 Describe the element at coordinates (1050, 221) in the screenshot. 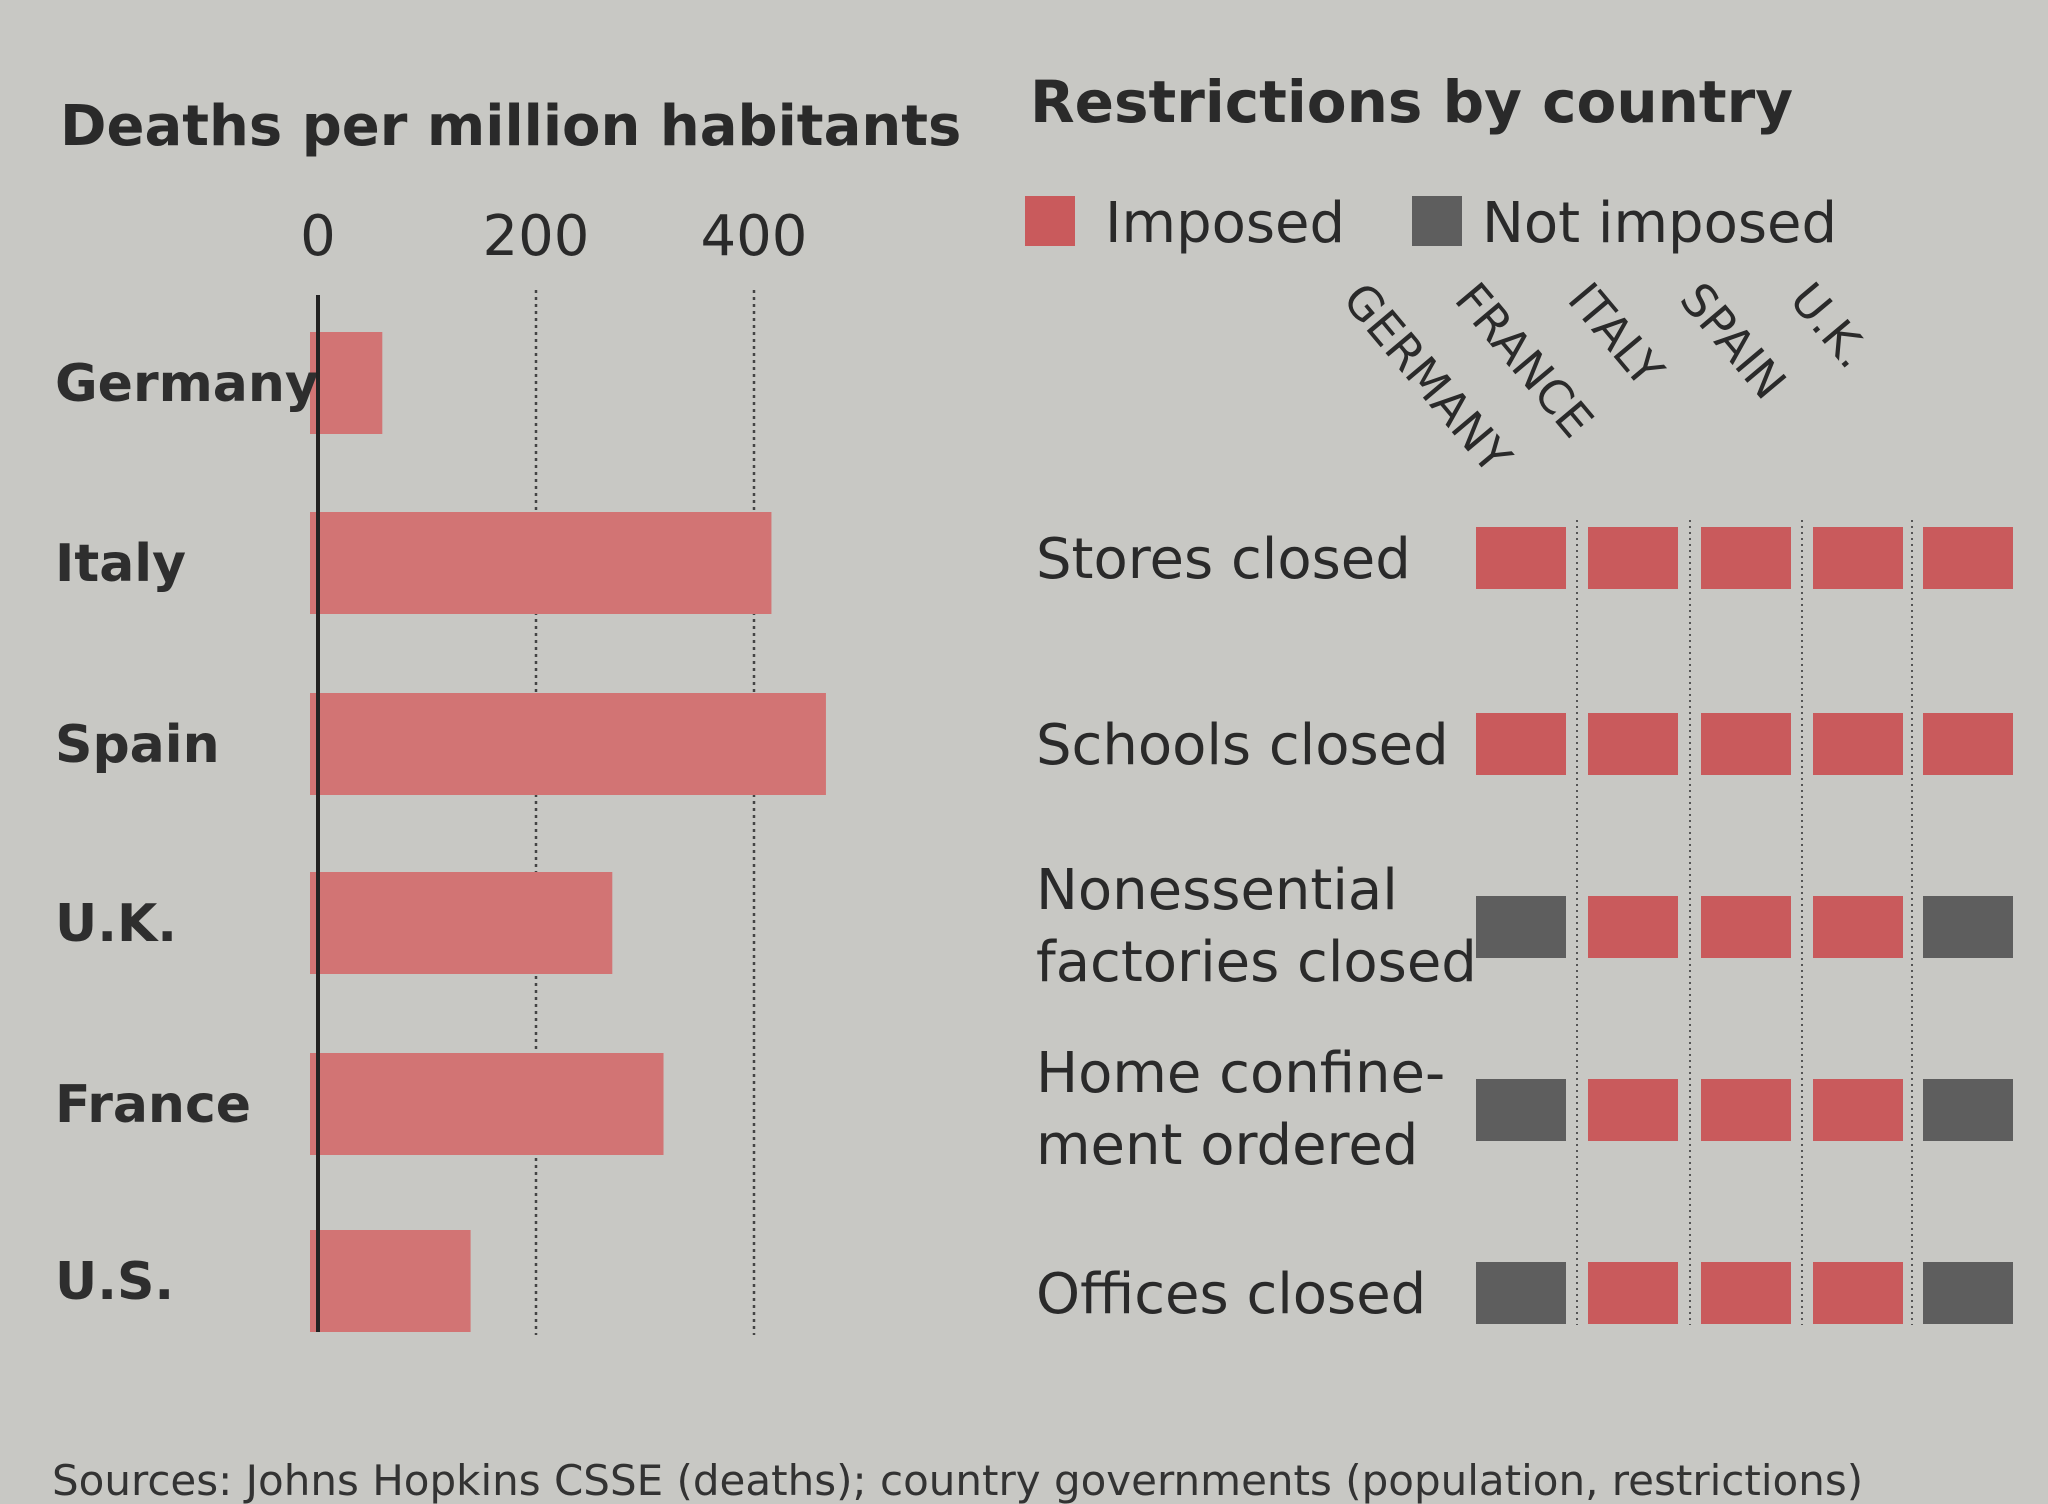

I see `legend-imposed-swatch` at that location.